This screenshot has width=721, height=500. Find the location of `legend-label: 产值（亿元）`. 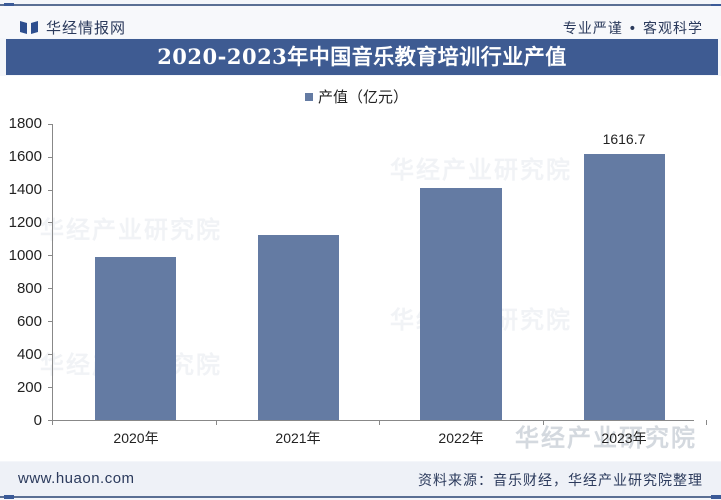

legend-label: 产值（亿元） is located at coordinates (363, 97).